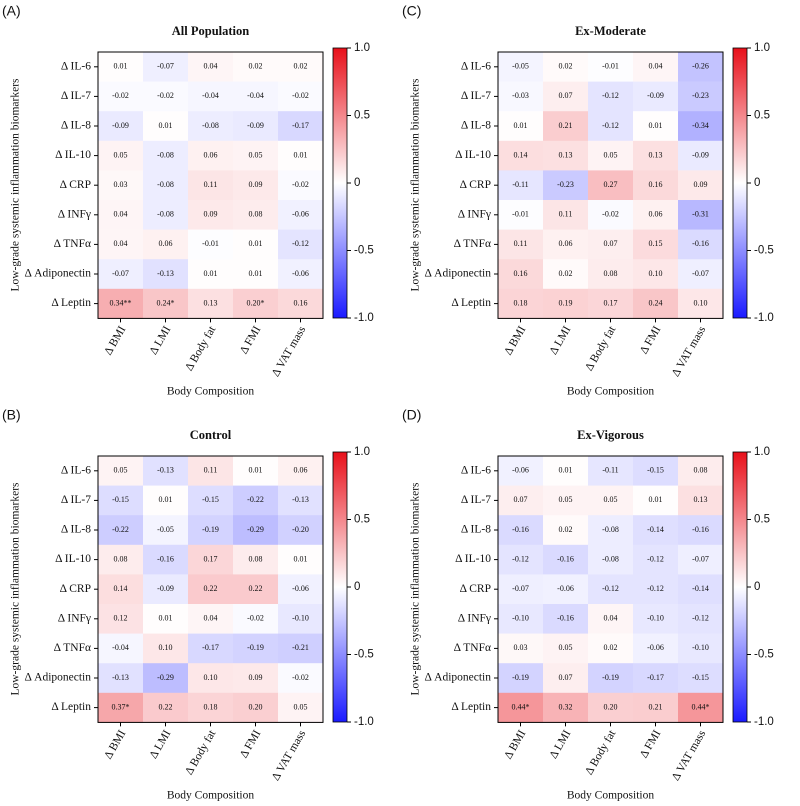 This screenshot has width=800, height=806. I want to click on cell-label: -0.01, so click(520, 214).